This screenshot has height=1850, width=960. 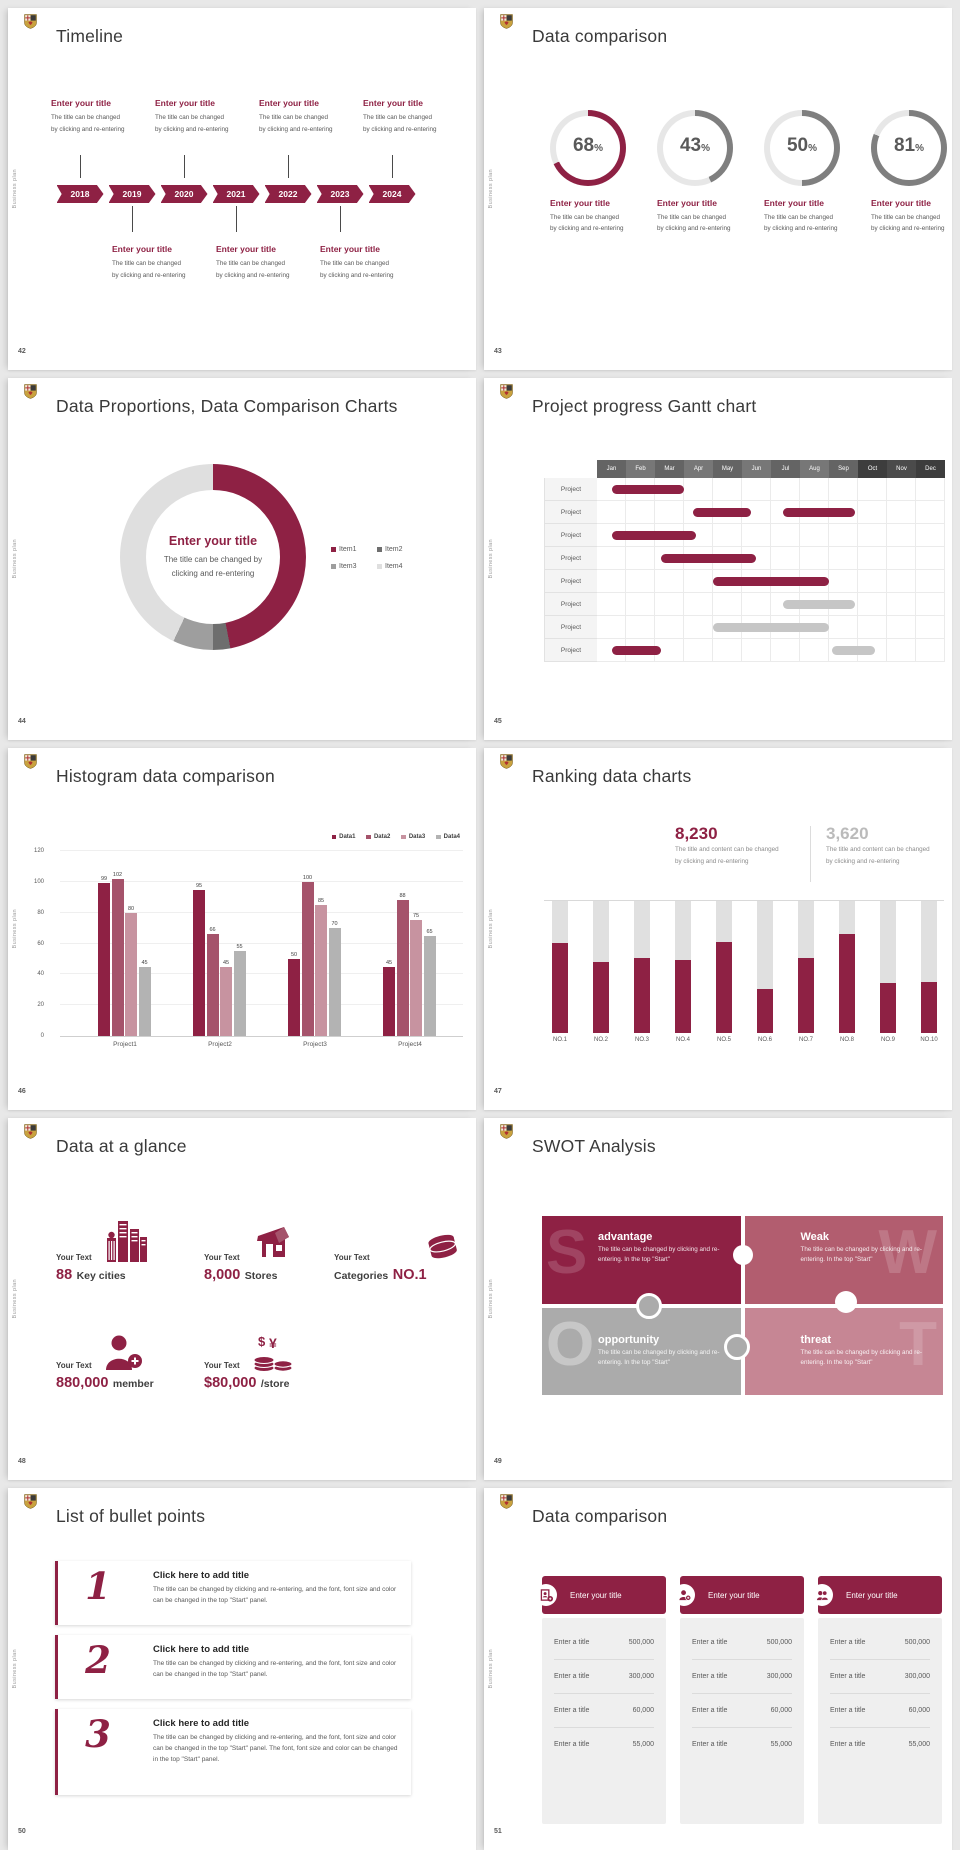 I want to click on person-report-icon, so click(x=546, y=1595).